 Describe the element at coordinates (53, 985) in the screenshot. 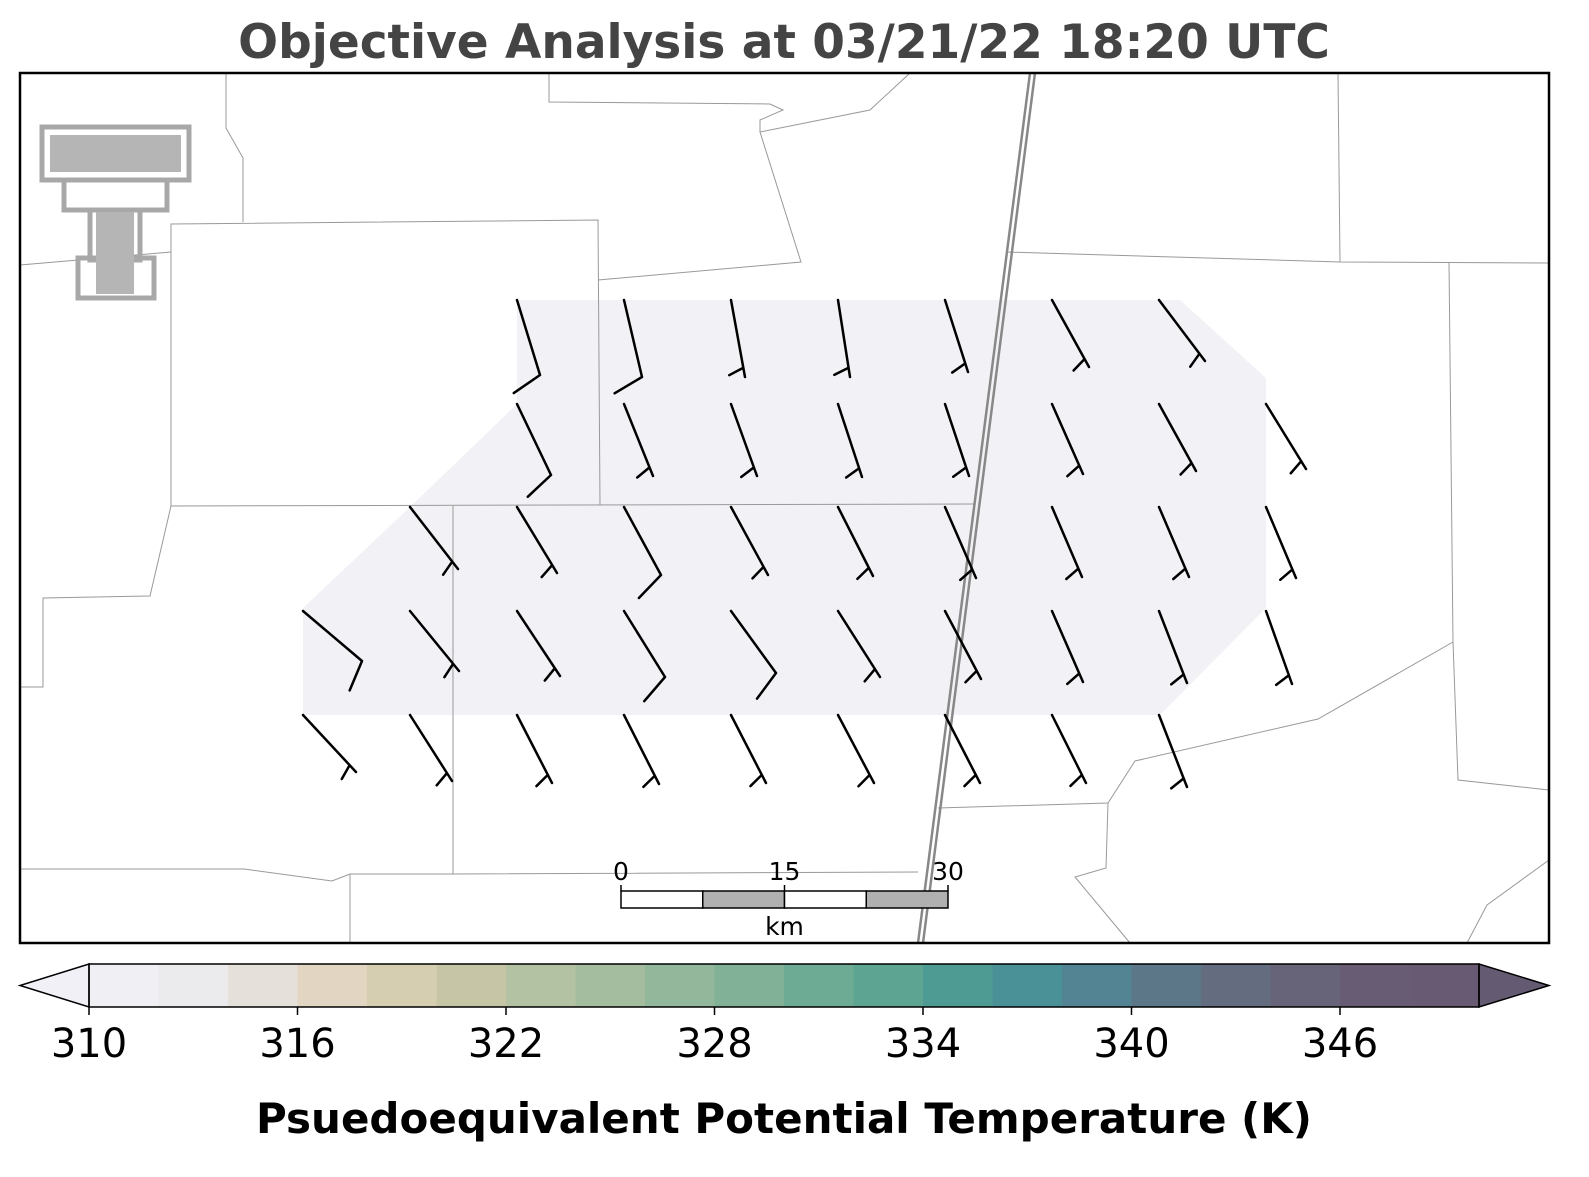

I see `colorbar-extend-low` at that location.